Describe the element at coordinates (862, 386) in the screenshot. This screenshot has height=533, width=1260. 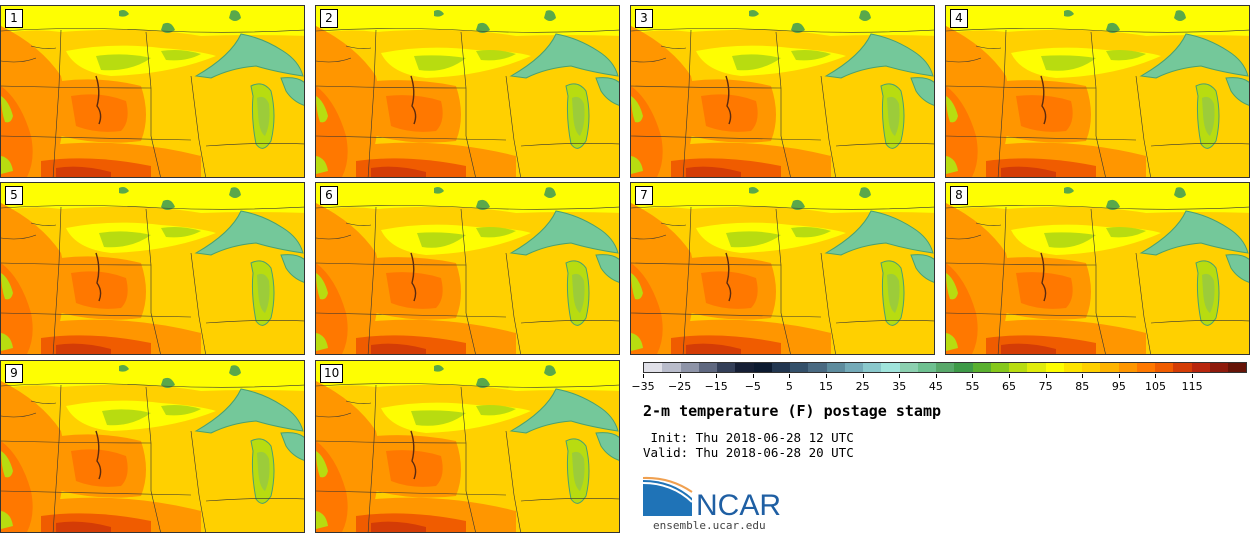
I see `colorbar-tick-label: 25` at that location.